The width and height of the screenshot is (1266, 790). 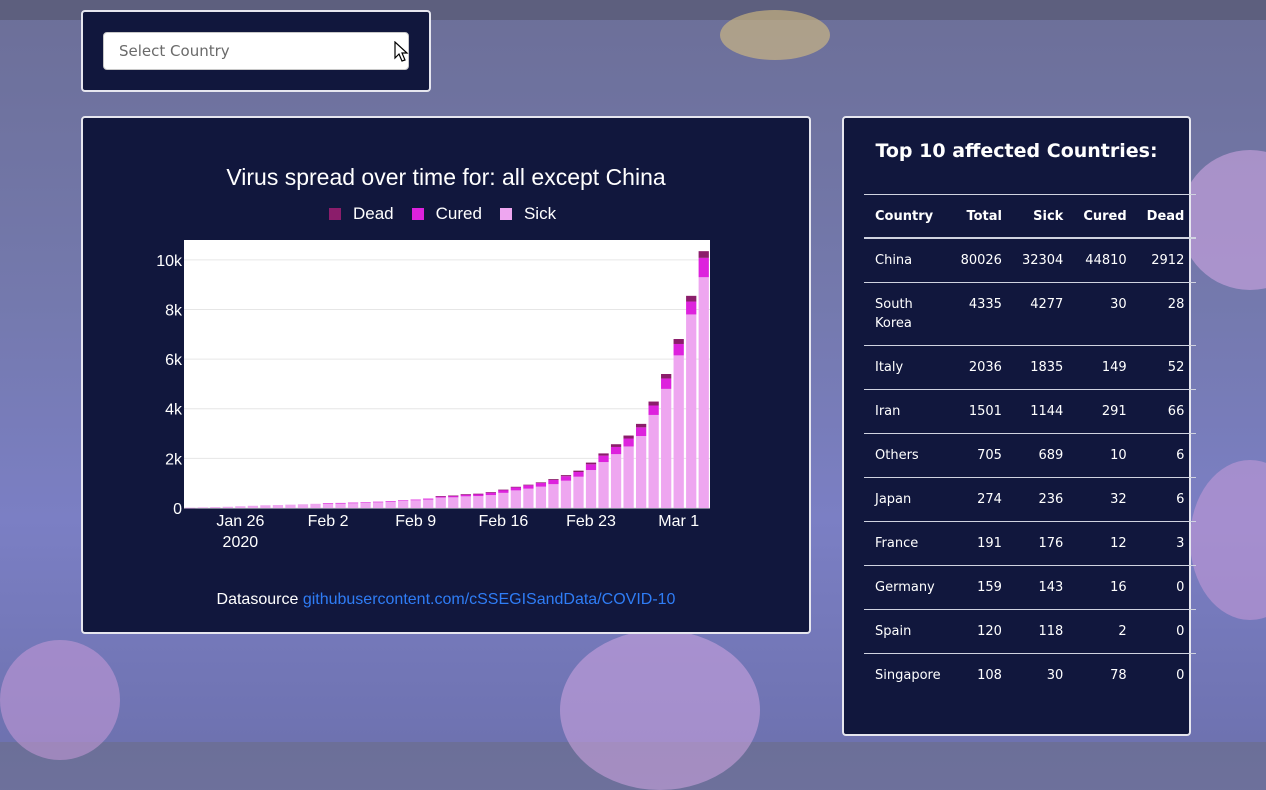 I want to click on cell-sick: 236, so click(x=1044, y=499).